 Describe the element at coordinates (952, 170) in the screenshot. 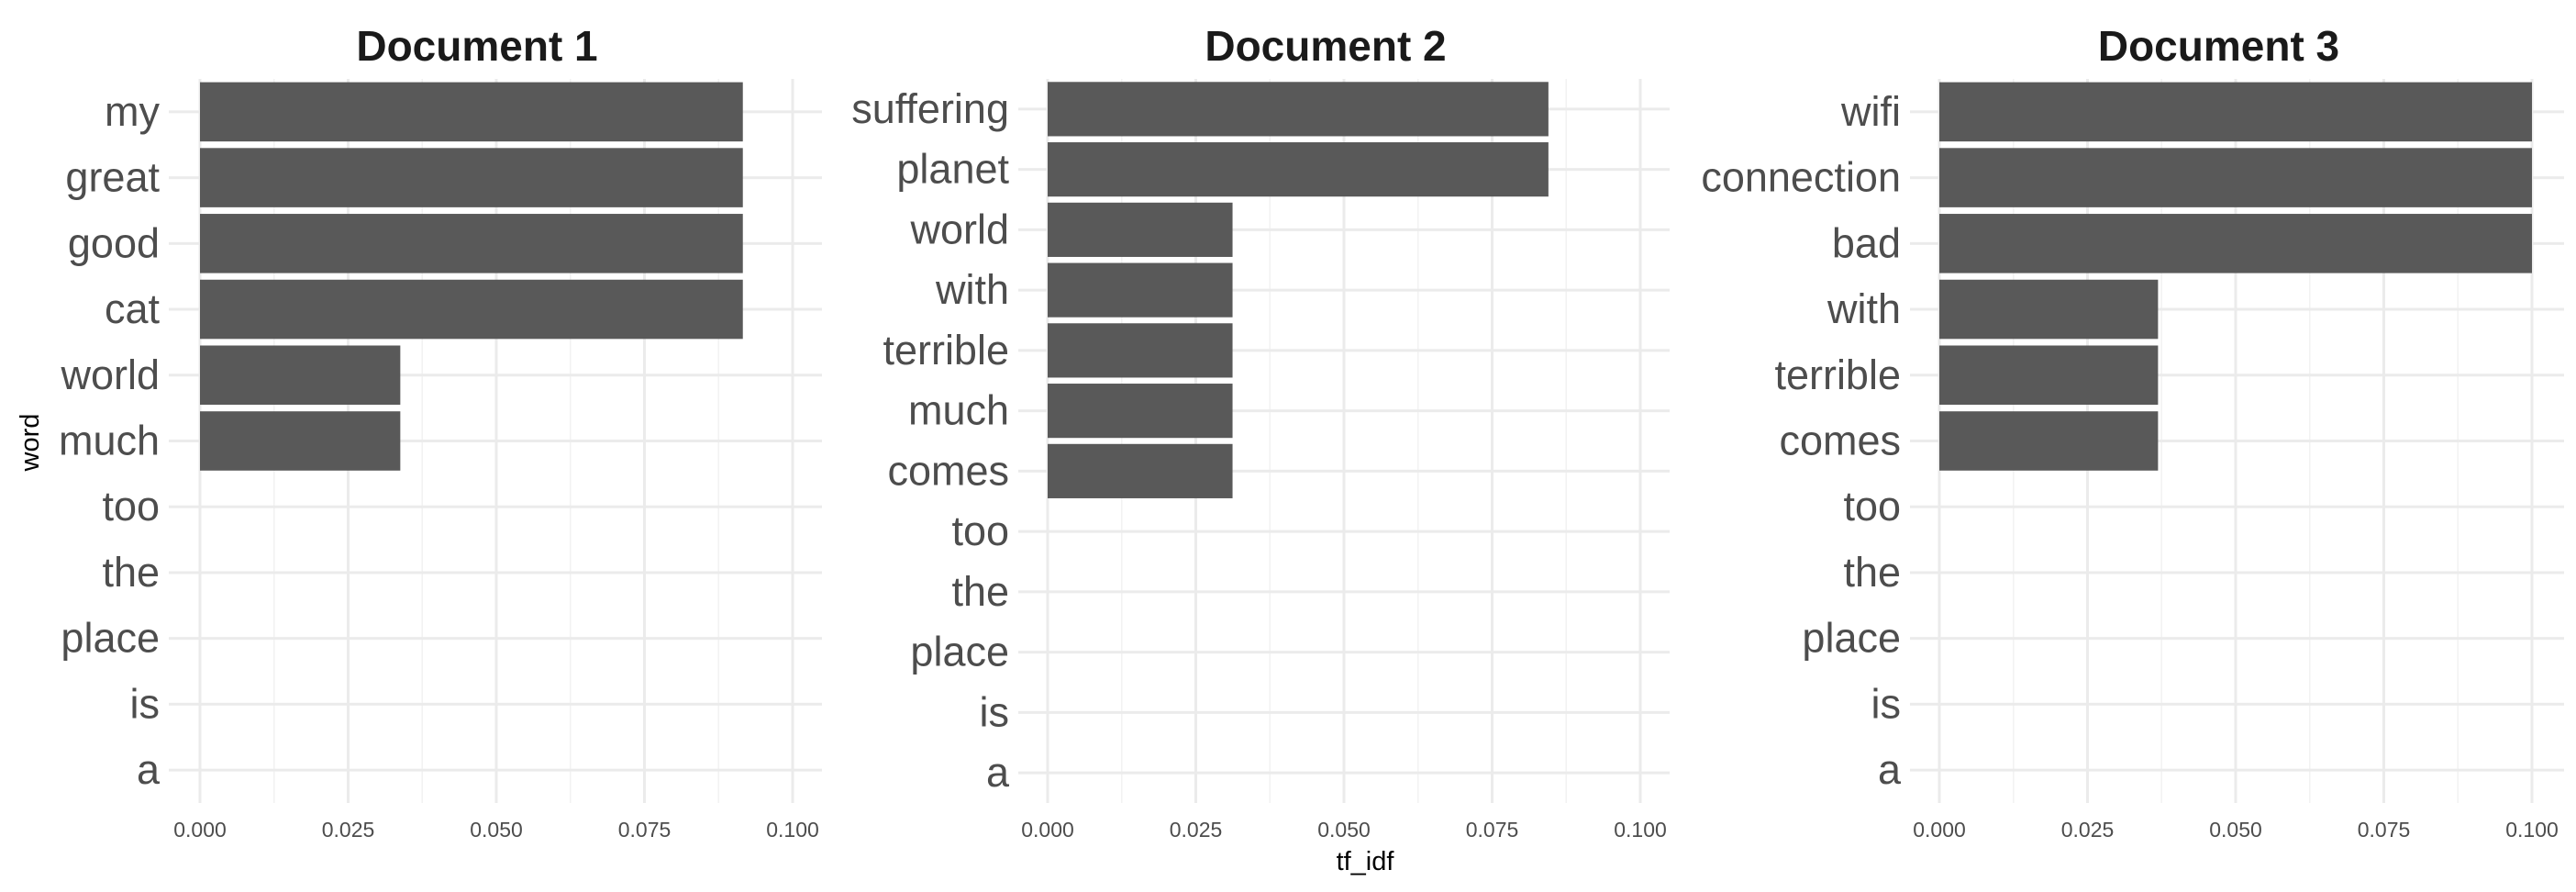

I see `y-tick-label: planet` at that location.